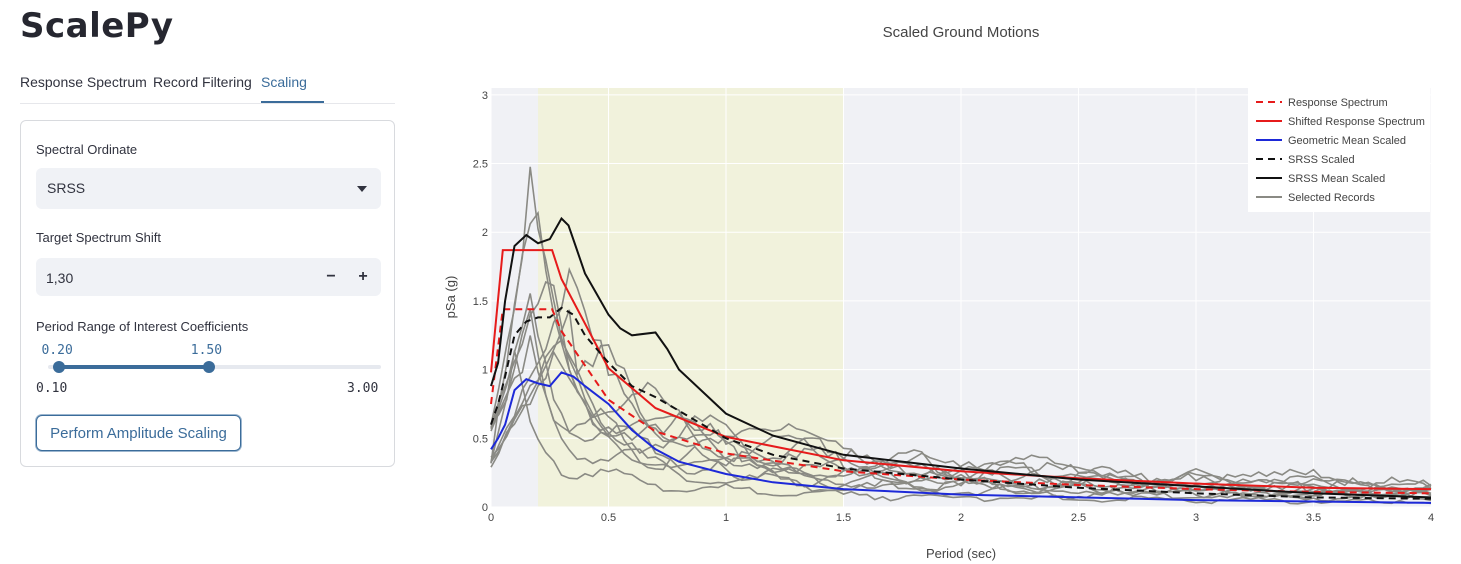 The width and height of the screenshot is (1461, 564). I want to click on x-tick-label: 4, so click(1431, 518).